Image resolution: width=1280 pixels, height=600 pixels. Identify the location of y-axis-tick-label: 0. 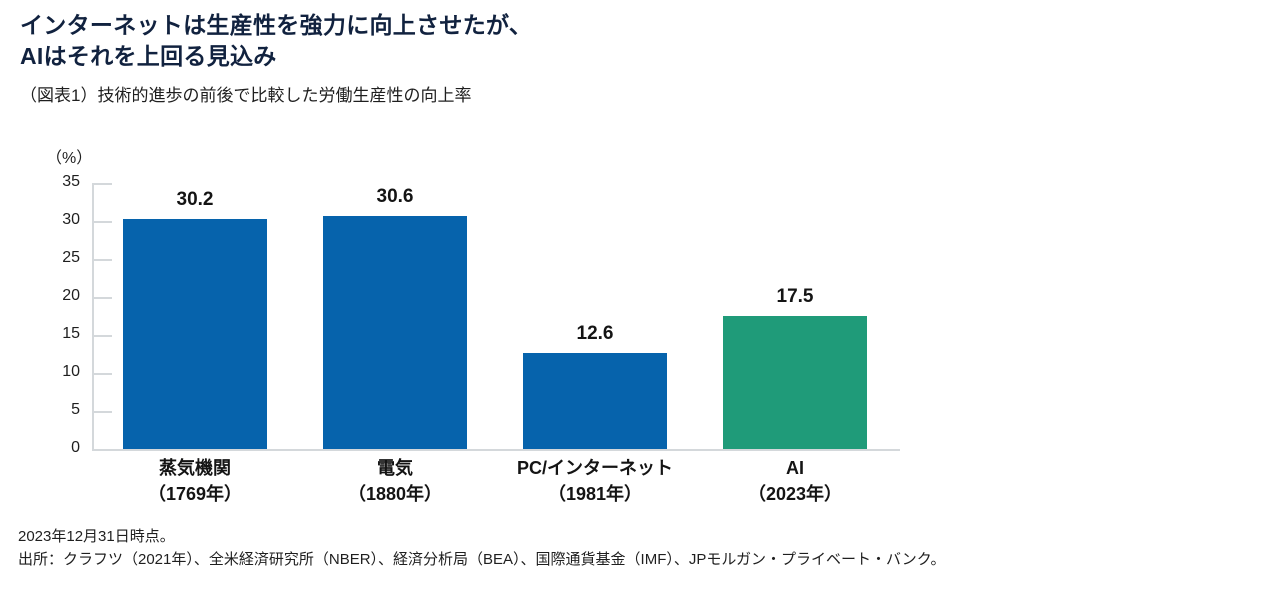
(75, 447).